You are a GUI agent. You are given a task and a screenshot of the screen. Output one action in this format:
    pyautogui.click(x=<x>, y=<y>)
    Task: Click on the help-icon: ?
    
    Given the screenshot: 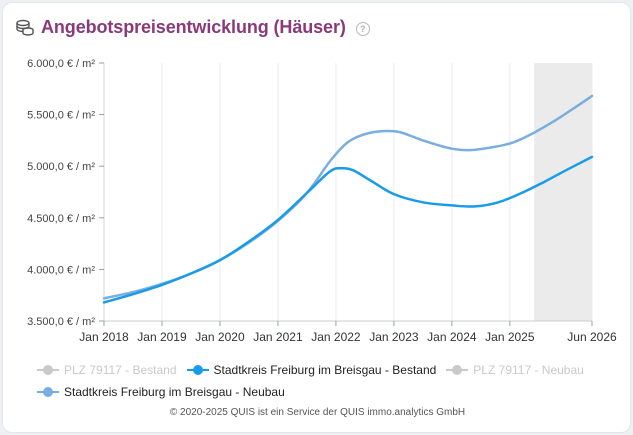 What is the action you would take?
    pyautogui.click(x=362, y=28)
    